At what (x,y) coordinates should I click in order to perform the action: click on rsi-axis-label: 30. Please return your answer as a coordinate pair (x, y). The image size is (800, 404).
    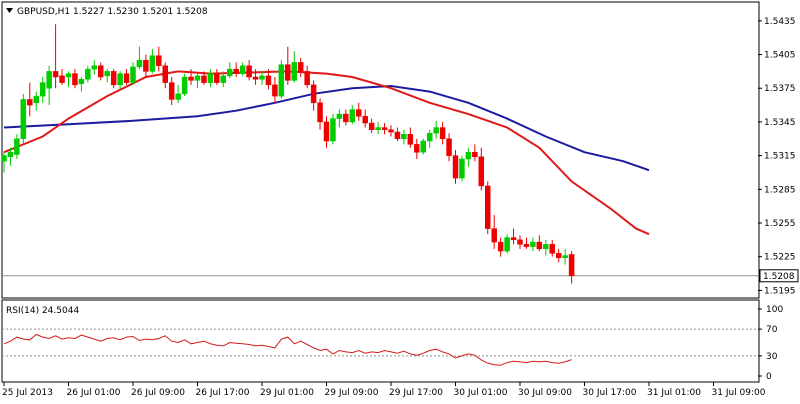
    Looking at the image, I should click on (772, 357).